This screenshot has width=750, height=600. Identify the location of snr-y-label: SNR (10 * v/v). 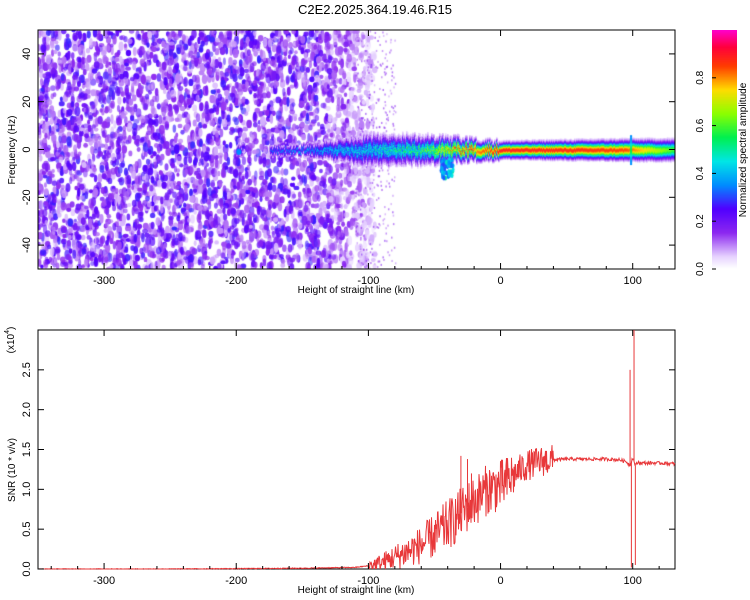
(12, 470).